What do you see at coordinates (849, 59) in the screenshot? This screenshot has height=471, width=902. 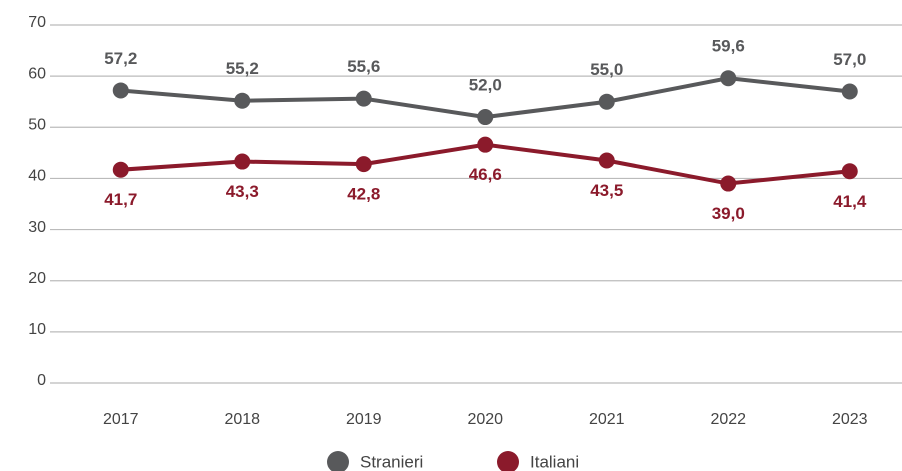 I see `data-label: 57,0` at bounding box center [849, 59].